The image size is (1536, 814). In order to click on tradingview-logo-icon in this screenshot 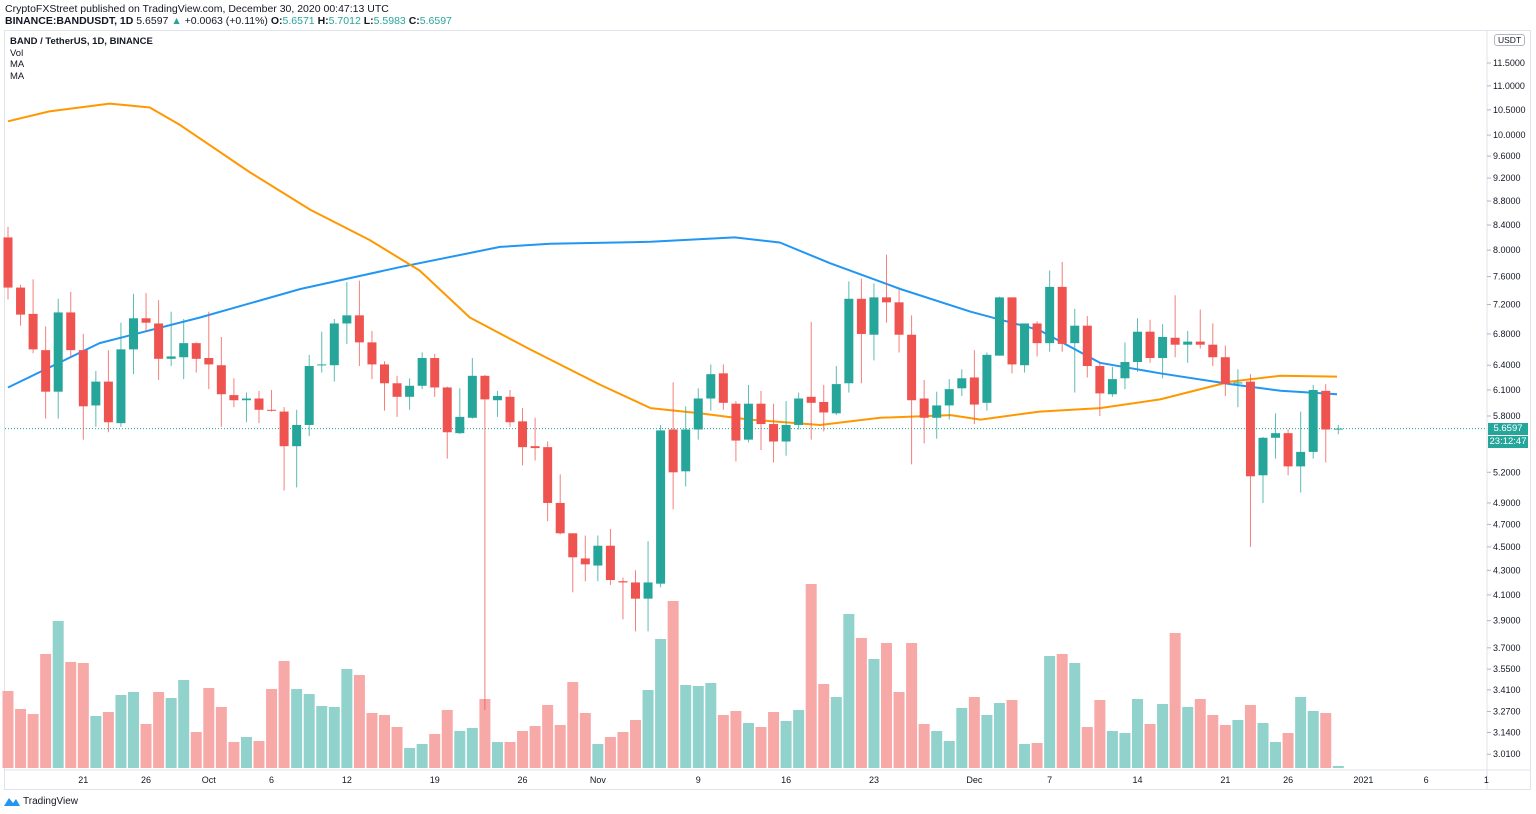, I will do `click(12, 802)`.